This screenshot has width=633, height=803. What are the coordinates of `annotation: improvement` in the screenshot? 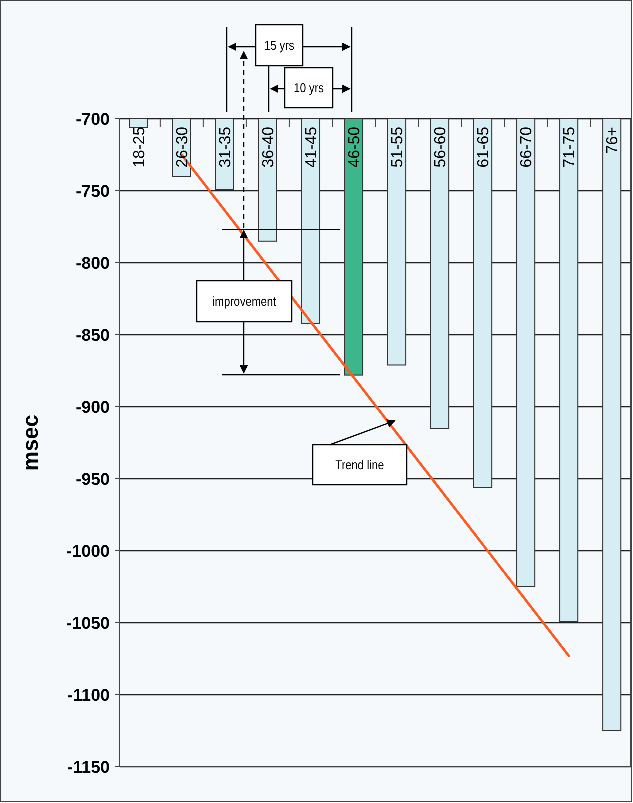 It's located at (244, 302).